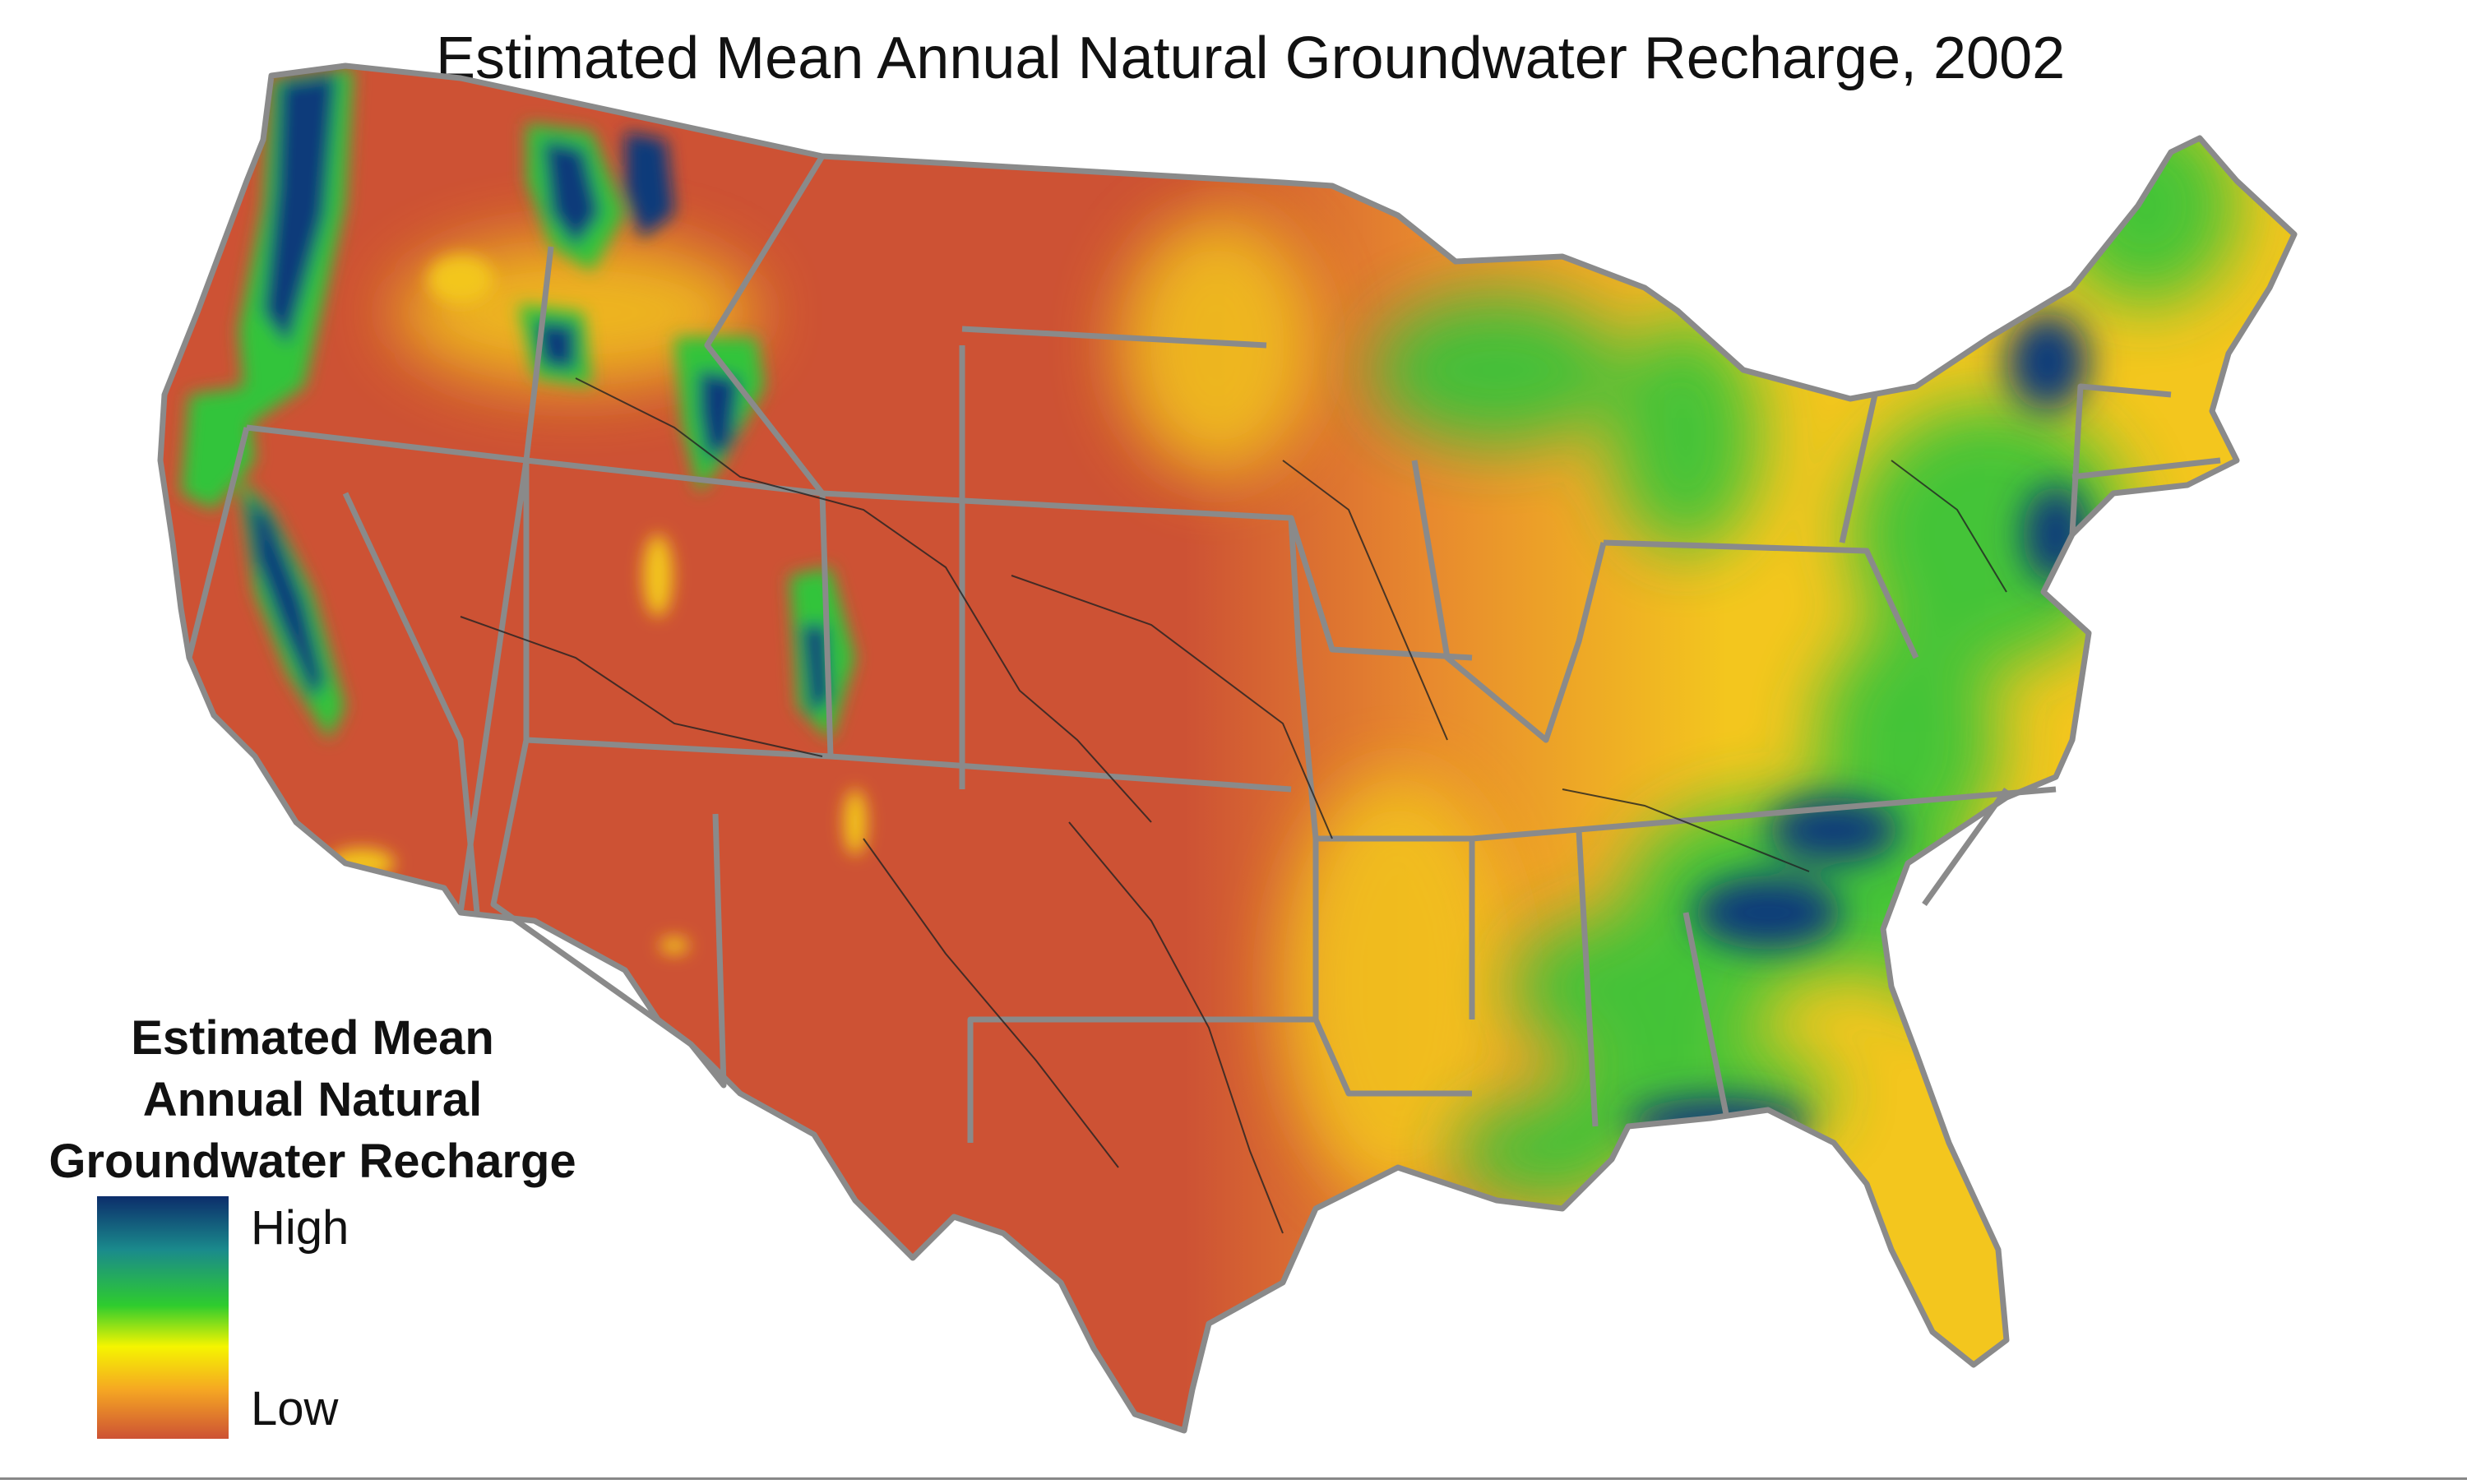 Image resolution: width=2467 pixels, height=1484 pixels. I want to click on legend-high-label: High, so click(300, 1228).